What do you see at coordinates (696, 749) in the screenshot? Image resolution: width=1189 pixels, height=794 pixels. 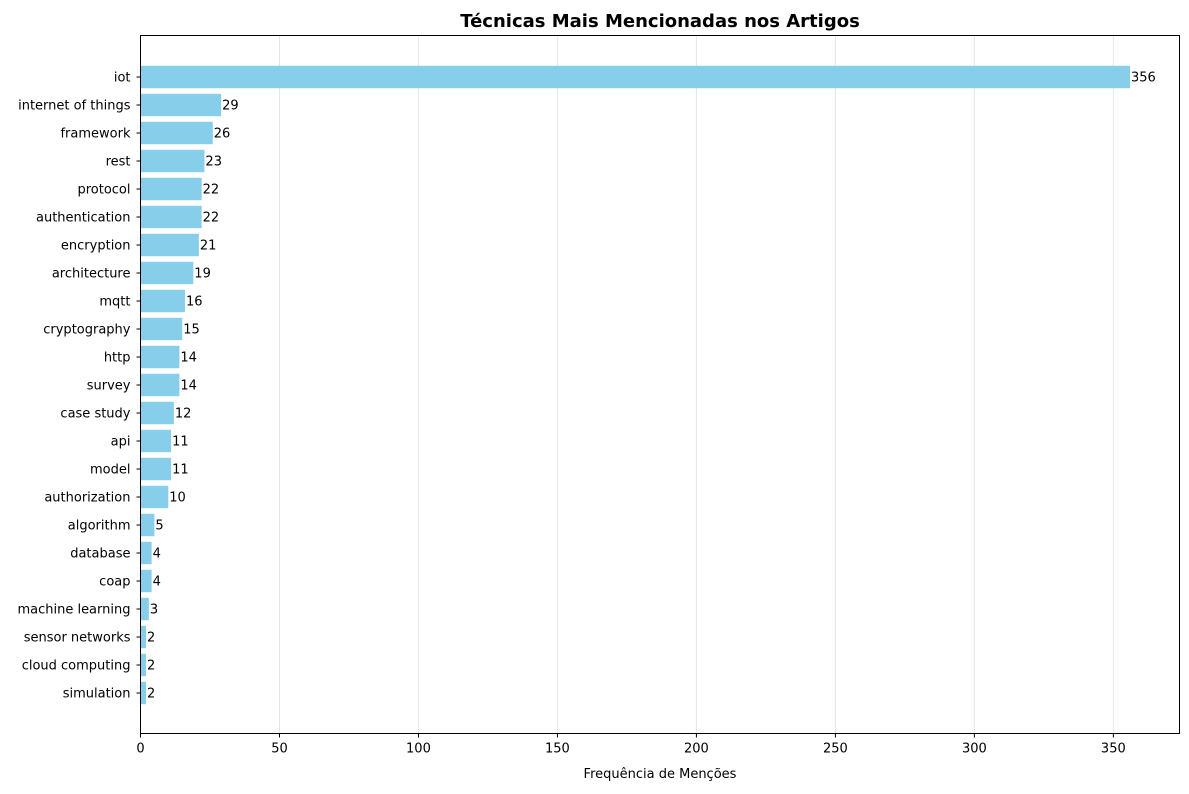 I see `x-tick-label: 200` at bounding box center [696, 749].